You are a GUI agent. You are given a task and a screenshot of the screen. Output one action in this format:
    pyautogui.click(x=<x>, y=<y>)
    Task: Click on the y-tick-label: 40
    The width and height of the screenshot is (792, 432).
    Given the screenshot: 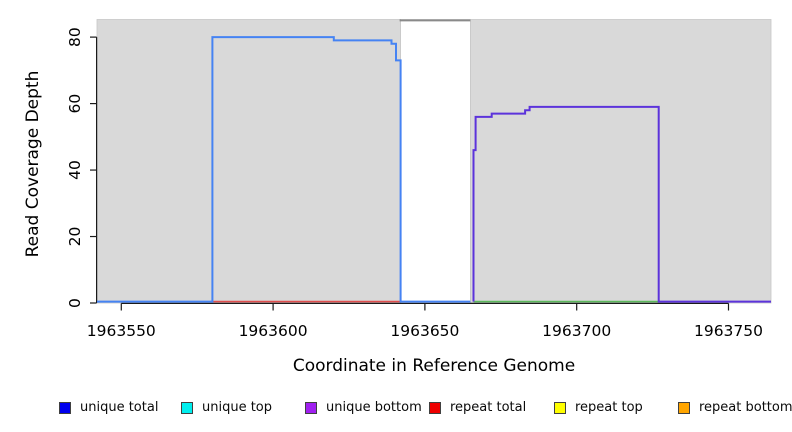 What is the action you would take?
    pyautogui.click(x=75, y=170)
    